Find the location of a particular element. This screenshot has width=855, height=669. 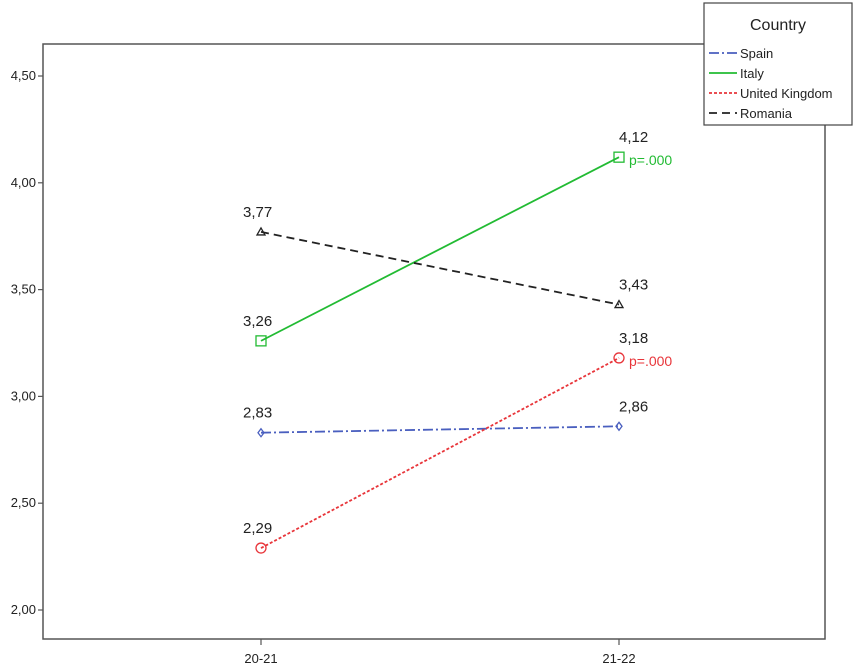

data-label: 4,12 is located at coordinates (633, 137).